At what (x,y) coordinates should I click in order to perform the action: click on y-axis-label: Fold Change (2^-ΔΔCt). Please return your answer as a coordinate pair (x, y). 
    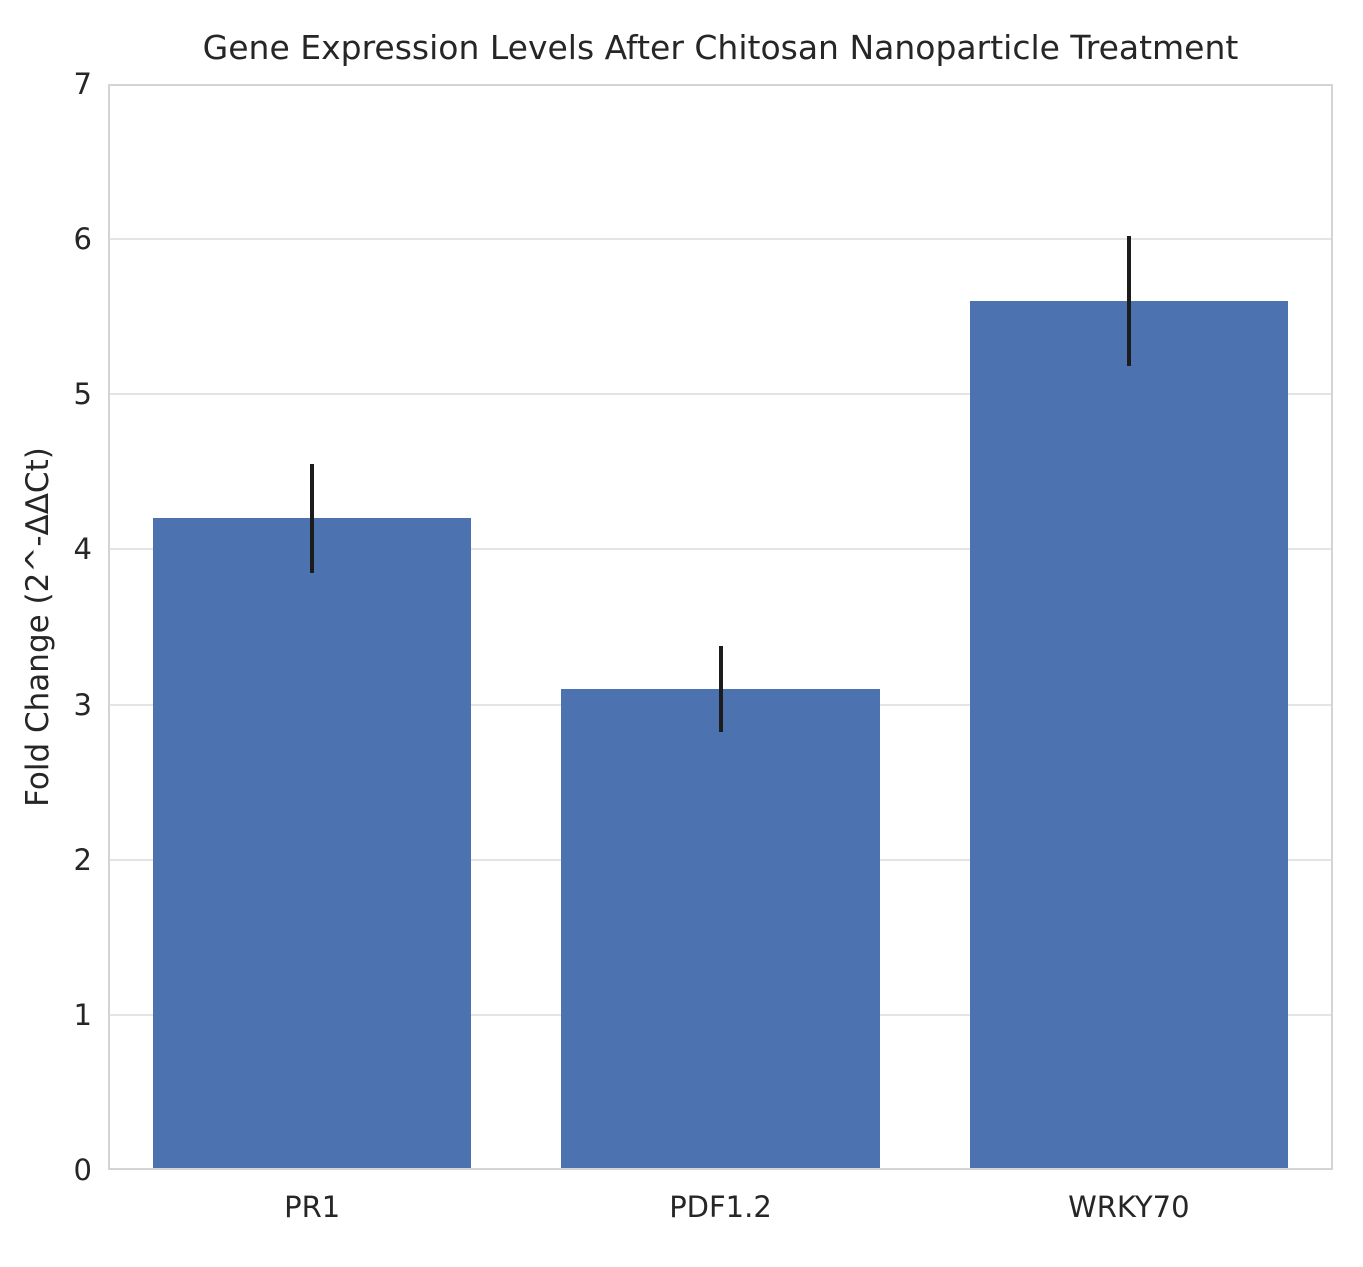
    Looking at the image, I should click on (38, 627).